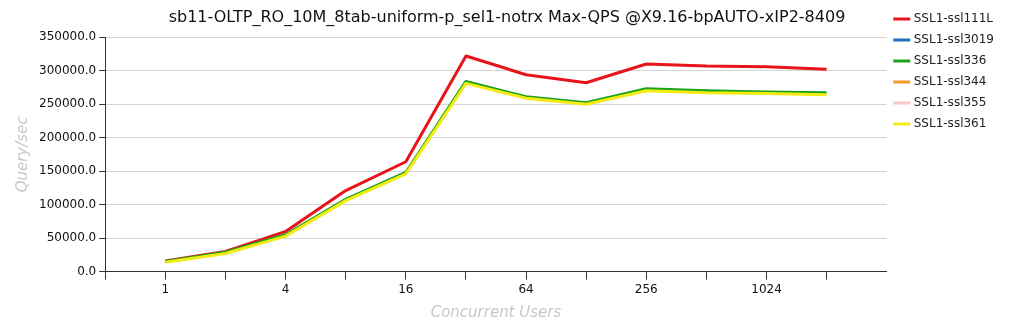  I want to click on y-tick-label: 150000.0, so click(67, 170).